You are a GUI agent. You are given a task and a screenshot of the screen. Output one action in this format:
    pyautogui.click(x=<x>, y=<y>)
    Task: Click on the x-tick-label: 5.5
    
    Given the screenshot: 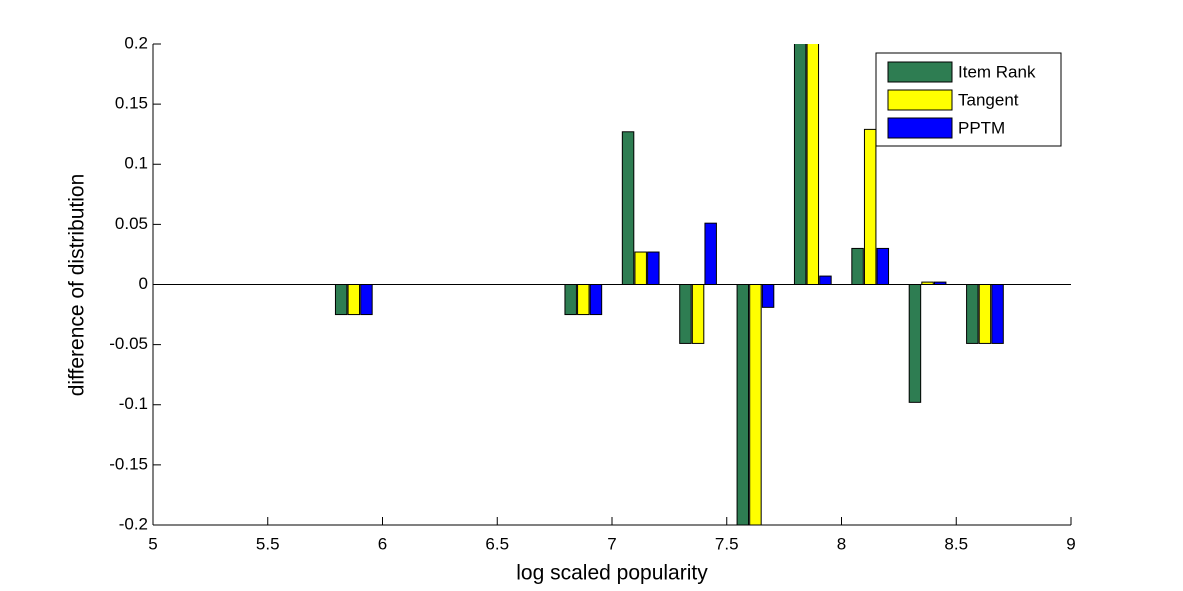 What is the action you would take?
    pyautogui.click(x=268, y=543)
    